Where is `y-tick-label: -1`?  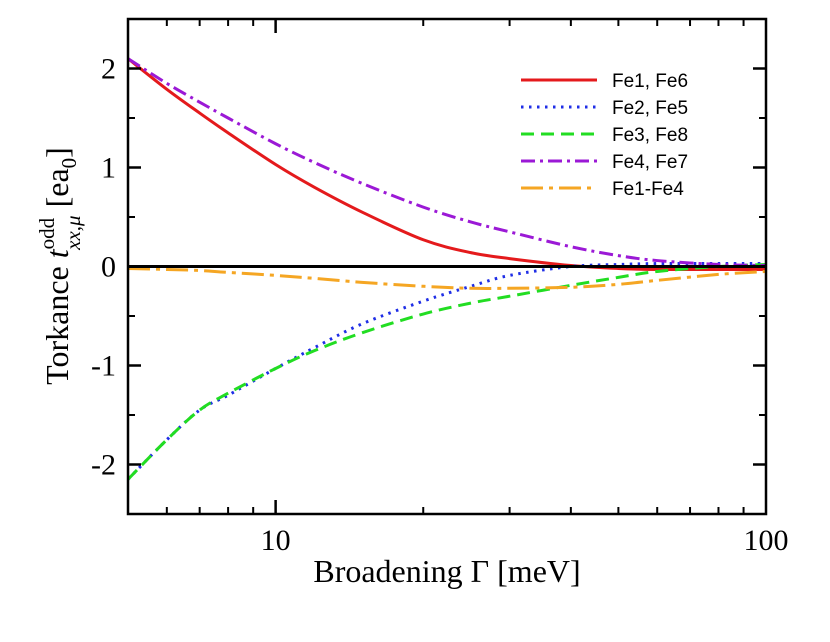 y-tick-label: -1 is located at coordinates (103, 366).